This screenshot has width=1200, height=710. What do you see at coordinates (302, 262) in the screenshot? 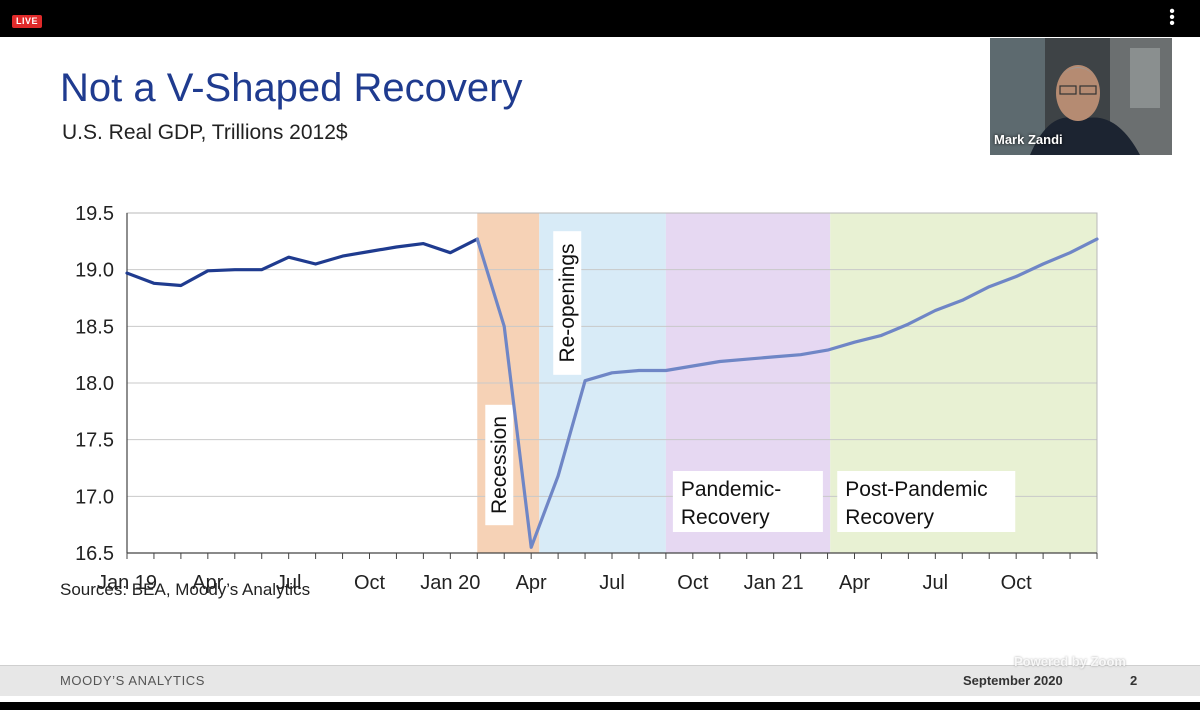
I see `series-line-history` at bounding box center [302, 262].